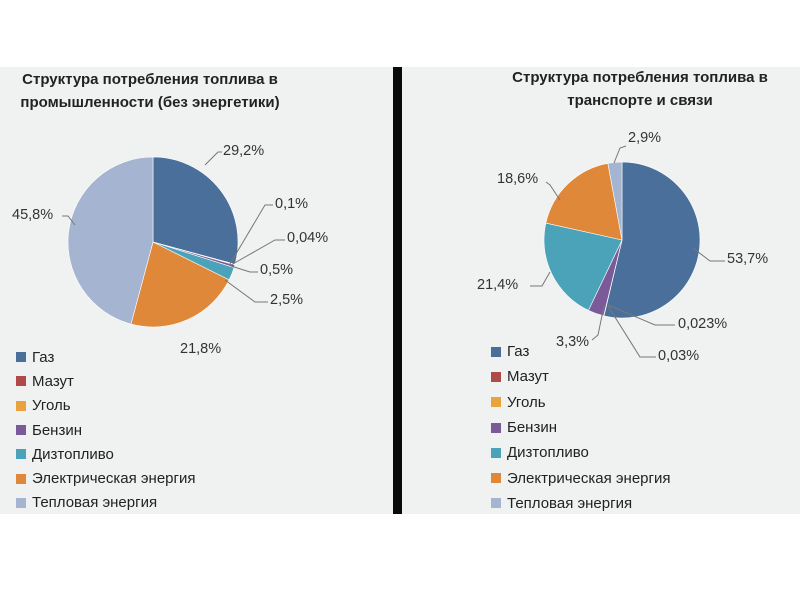 Image resolution: width=800 pixels, height=600 pixels. What do you see at coordinates (397, 290) in the screenshot?
I see `divider` at bounding box center [397, 290].